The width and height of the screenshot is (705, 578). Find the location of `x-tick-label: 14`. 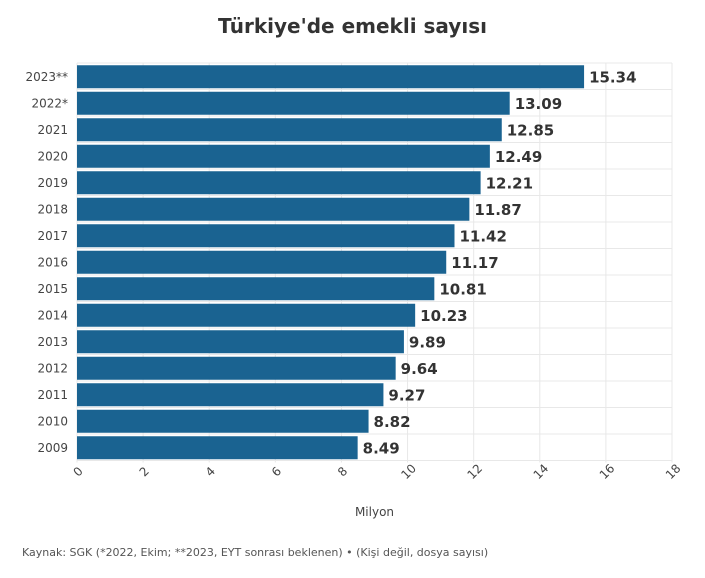

x-tick-label: 14 is located at coordinates (541, 471).